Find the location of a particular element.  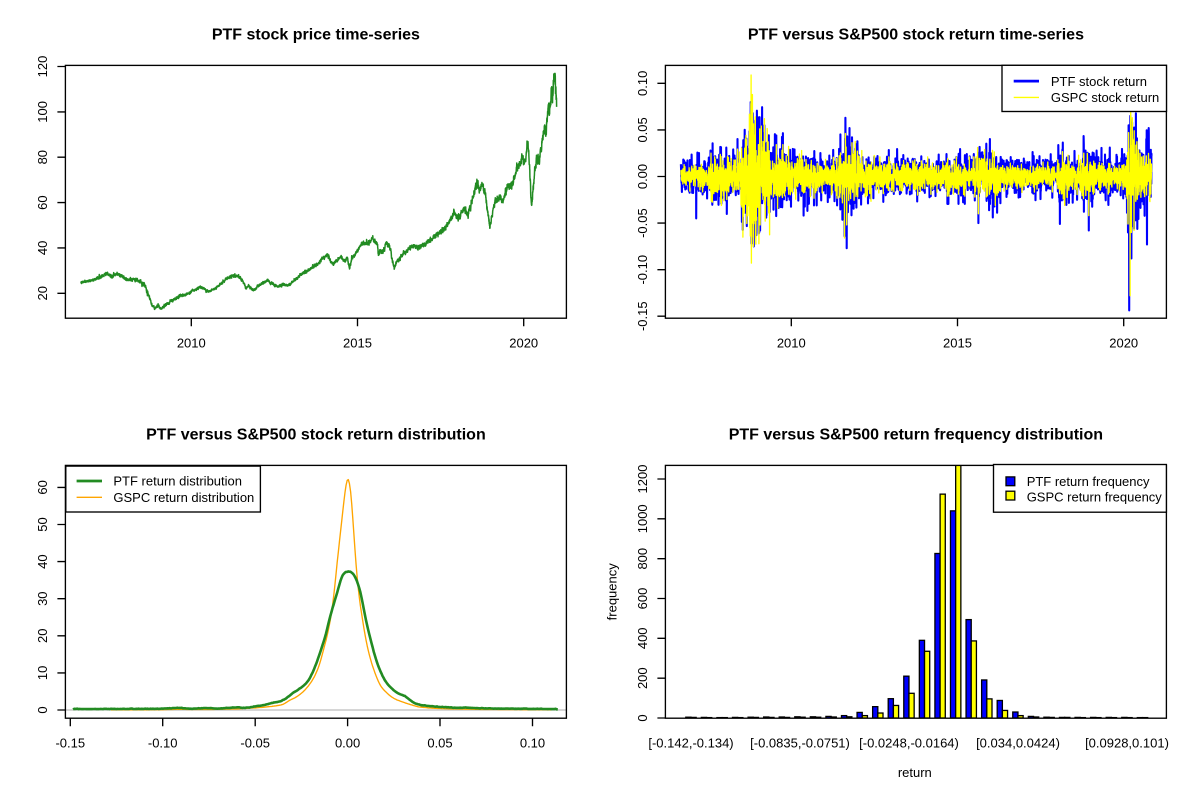

svg-text: 120 is located at coordinates (42, 67).